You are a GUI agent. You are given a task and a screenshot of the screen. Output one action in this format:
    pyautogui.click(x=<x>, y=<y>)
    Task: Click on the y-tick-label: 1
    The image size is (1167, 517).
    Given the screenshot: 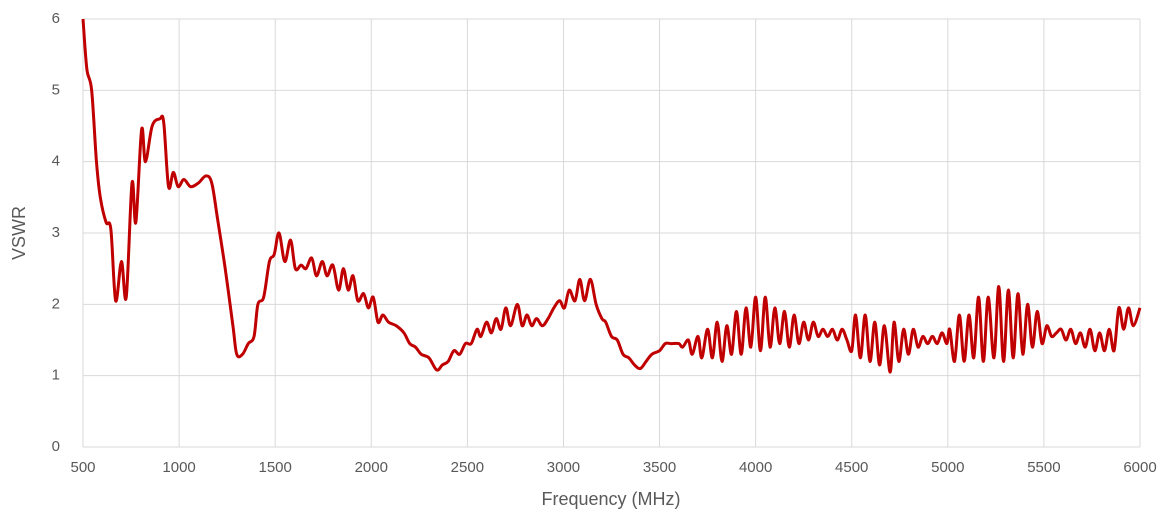 What is the action you would take?
    pyautogui.click(x=56, y=375)
    